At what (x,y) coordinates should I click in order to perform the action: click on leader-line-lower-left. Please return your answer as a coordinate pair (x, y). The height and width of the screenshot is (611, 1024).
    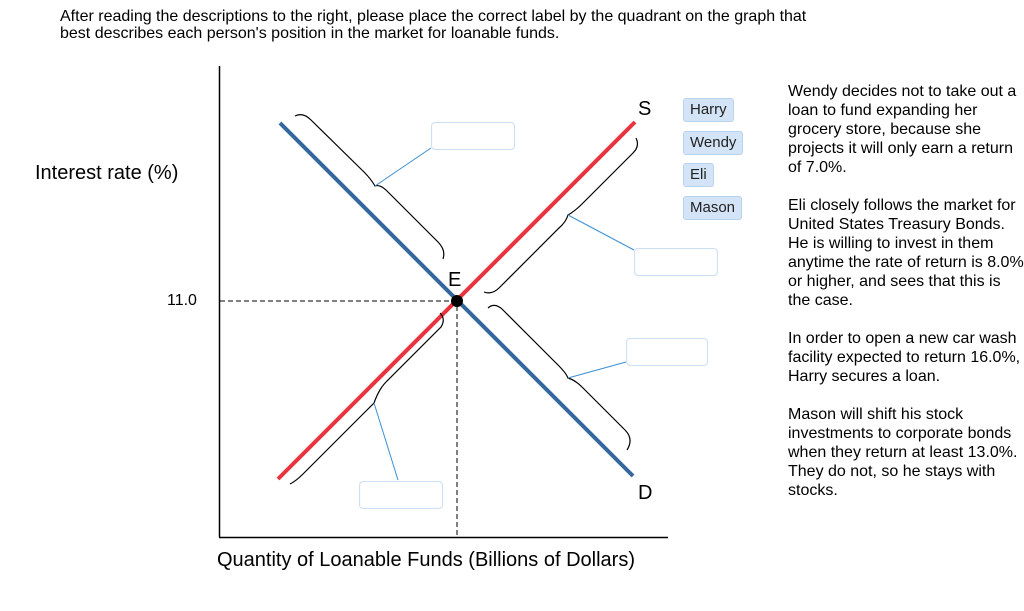
    Looking at the image, I should click on (386, 441).